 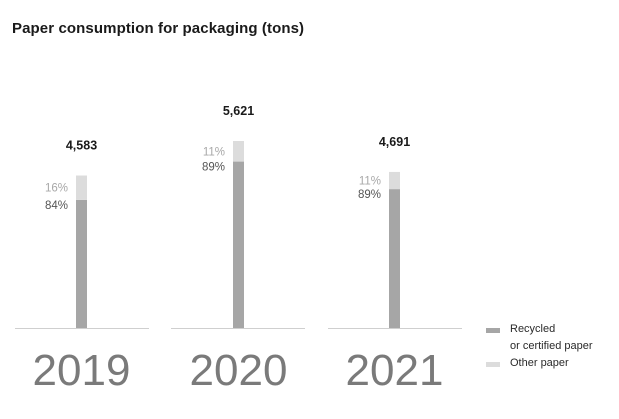 What do you see at coordinates (56, 189) in the screenshot?
I see `pct-label-other-2019: 16%` at bounding box center [56, 189].